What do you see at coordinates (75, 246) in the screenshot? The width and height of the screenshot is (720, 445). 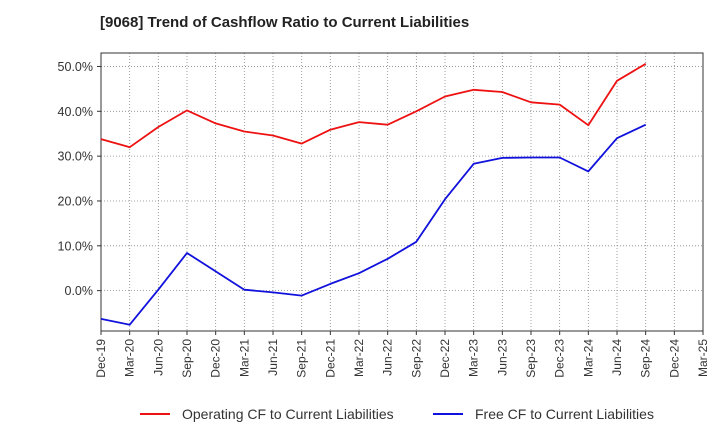 I see `y-tick-label: 10.0%` at bounding box center [75, 246].